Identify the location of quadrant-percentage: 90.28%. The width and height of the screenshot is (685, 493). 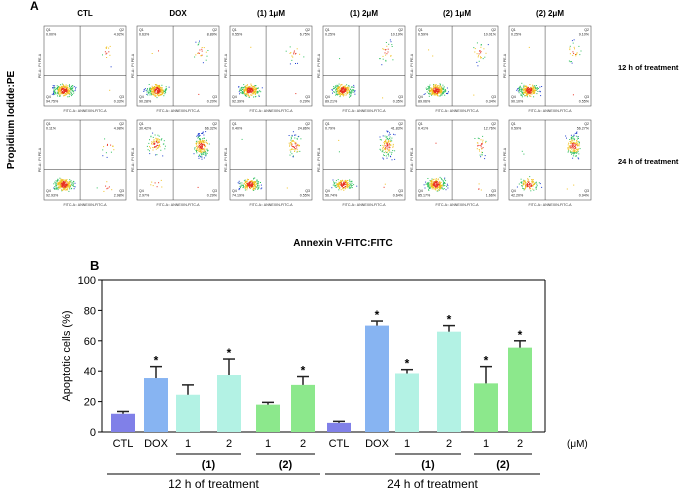
(145, 102).